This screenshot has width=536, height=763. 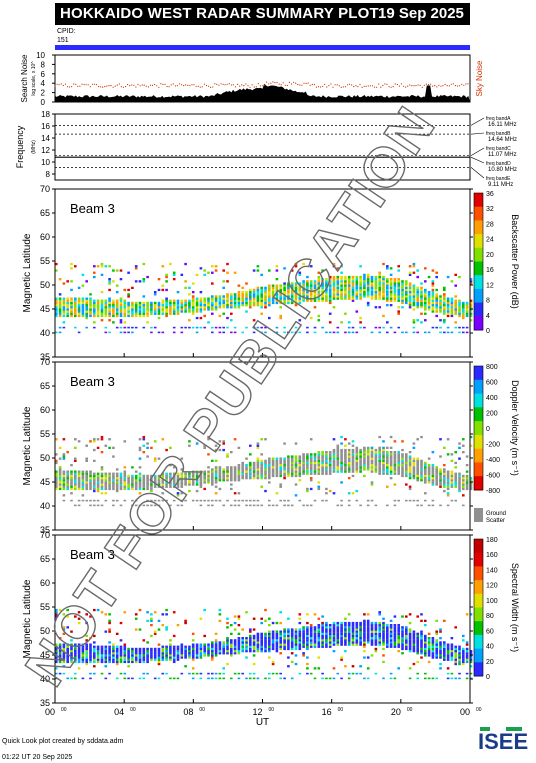 I want to click on colorbar-tick-label: 80, so click(x=490, y=616).